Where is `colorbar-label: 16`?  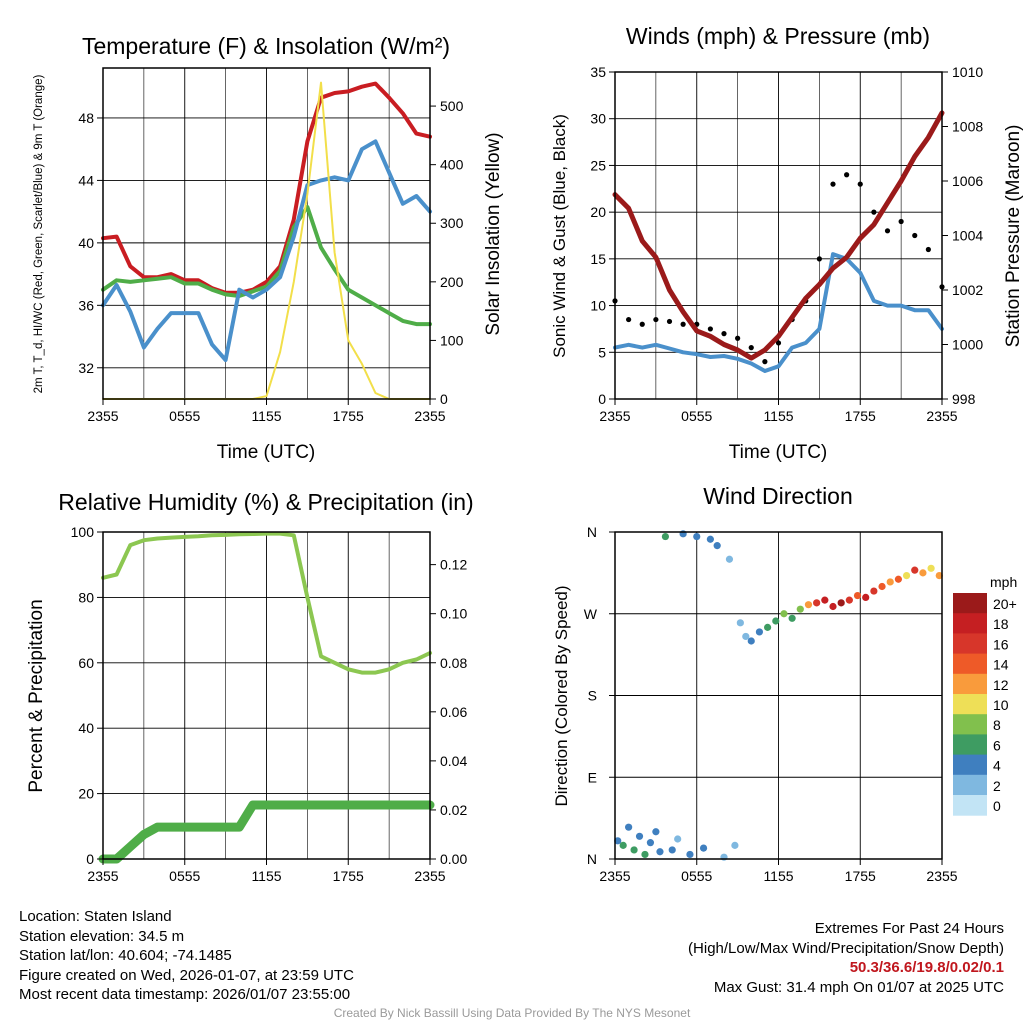 colorbar-label: 16 is located at coordinates (1001, 644).